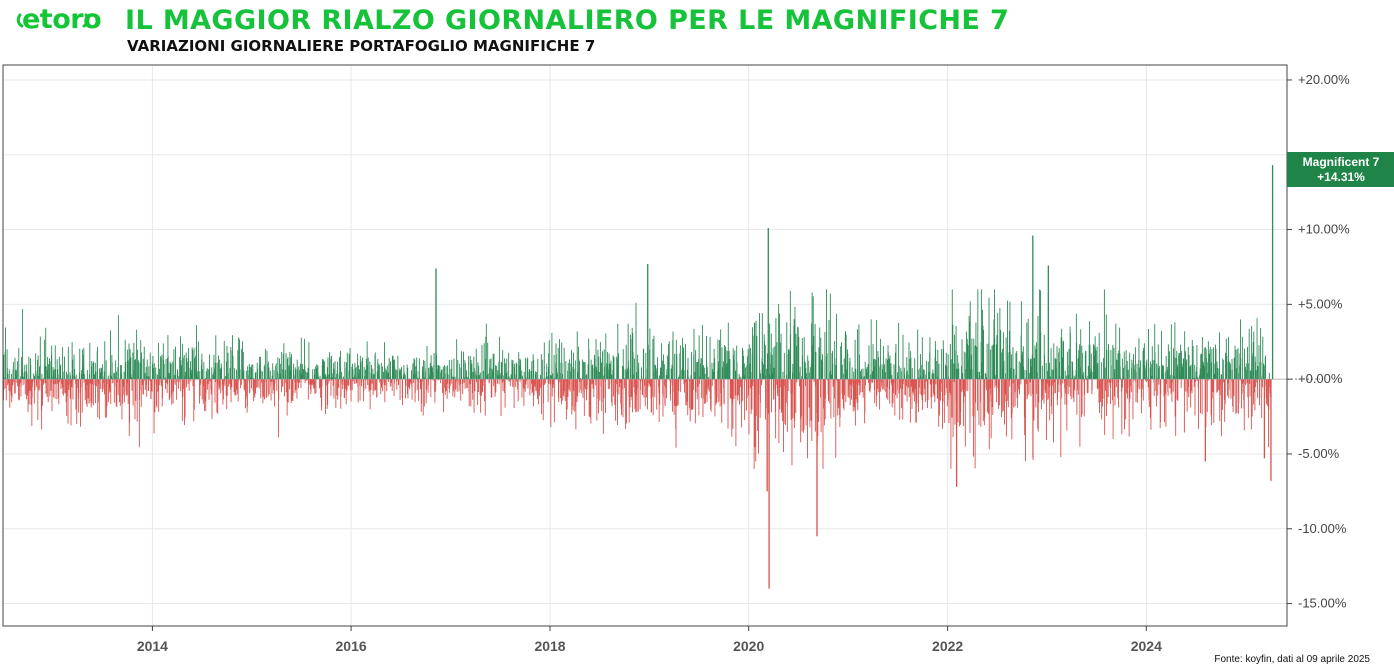  I want to click on x-tick-label: 2022, so click(947, 646).